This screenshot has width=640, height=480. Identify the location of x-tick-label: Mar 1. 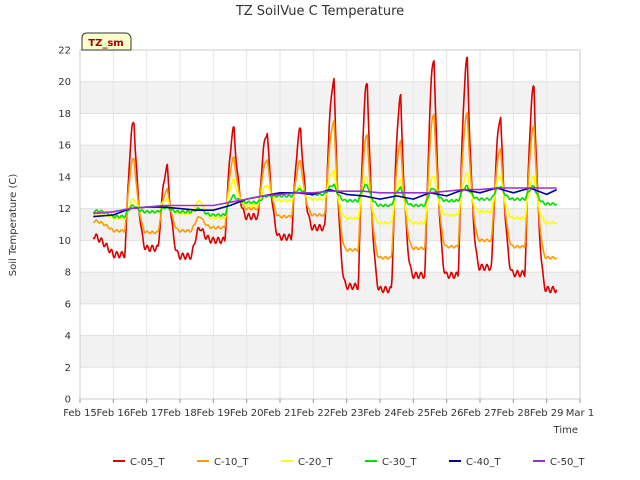
(580, 413).